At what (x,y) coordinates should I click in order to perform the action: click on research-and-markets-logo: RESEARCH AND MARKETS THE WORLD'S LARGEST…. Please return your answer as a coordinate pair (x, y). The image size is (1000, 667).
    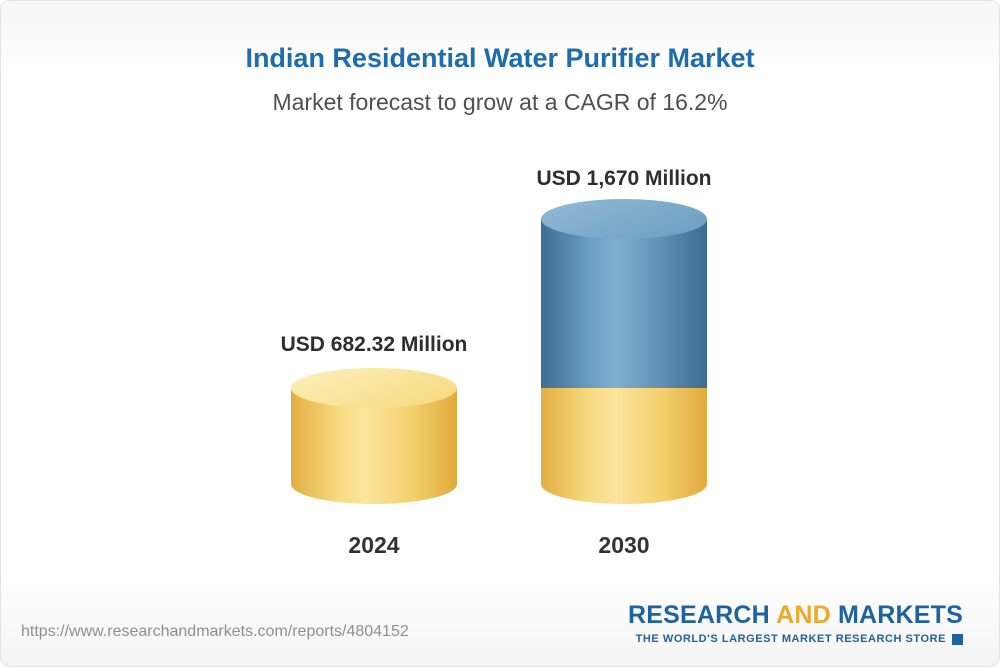
    Looking at the image, I should click on (795, 623).